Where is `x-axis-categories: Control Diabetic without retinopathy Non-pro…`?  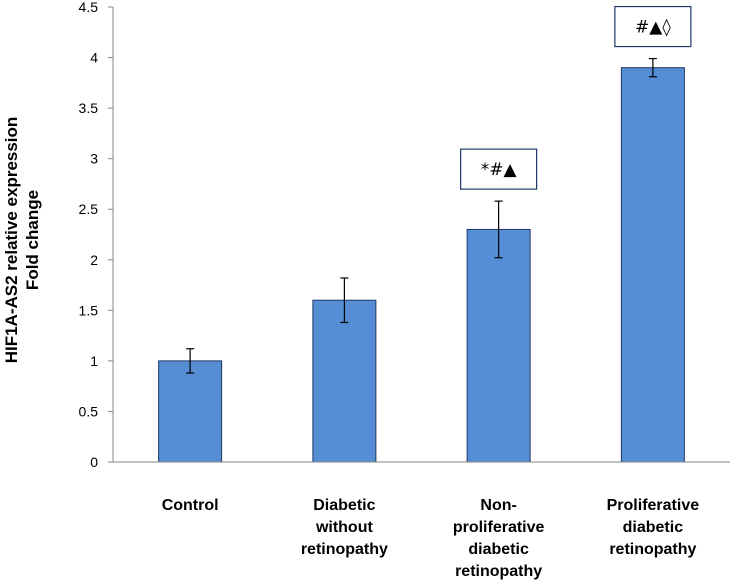
x-axis-categories: Control Diabetic without retinopathy Non-pro… is located at coordinates (431, 538).